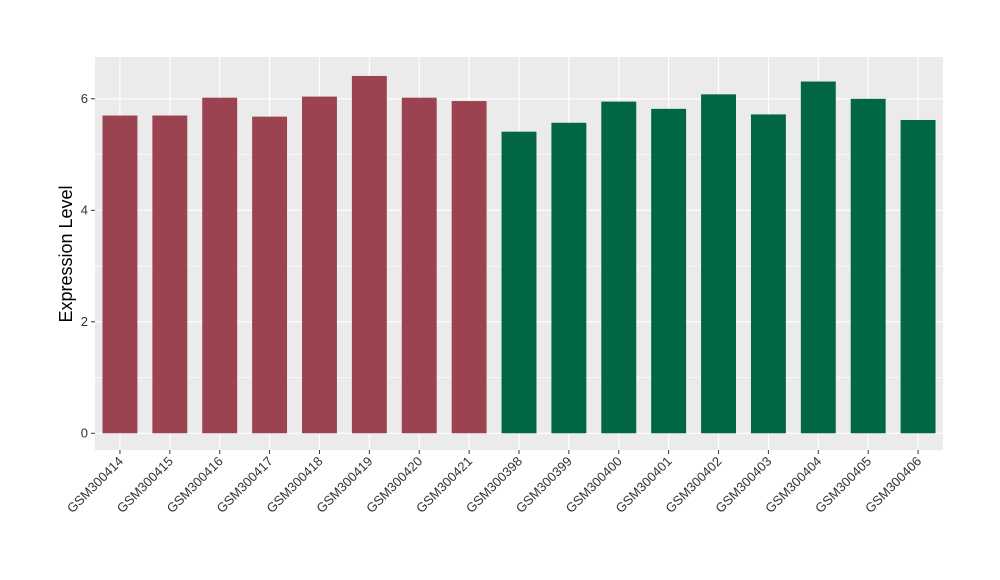 This screenshot has width=1000, height=580. I want to click on bar-GSM300417, so click(270, 275).